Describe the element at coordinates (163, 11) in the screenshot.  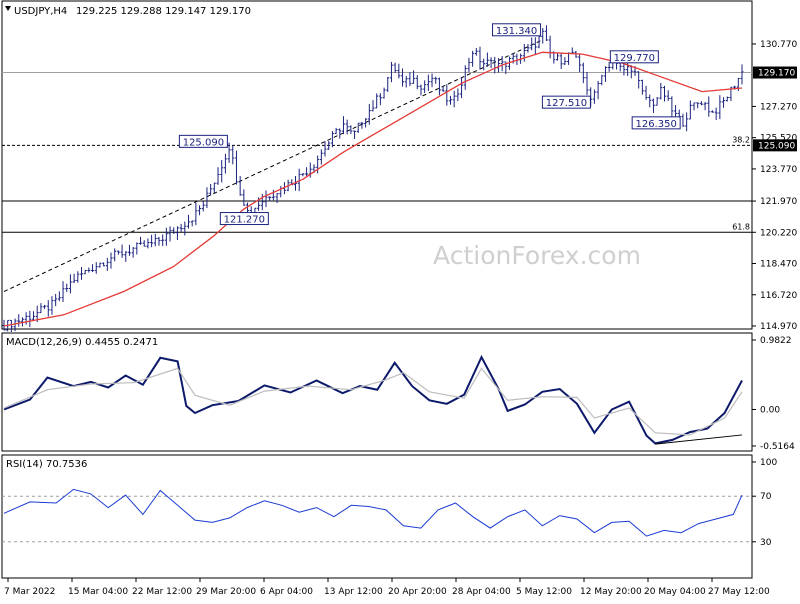
I see `ohlc-values: 129.225 129.288 129.147 129.170` at that location.